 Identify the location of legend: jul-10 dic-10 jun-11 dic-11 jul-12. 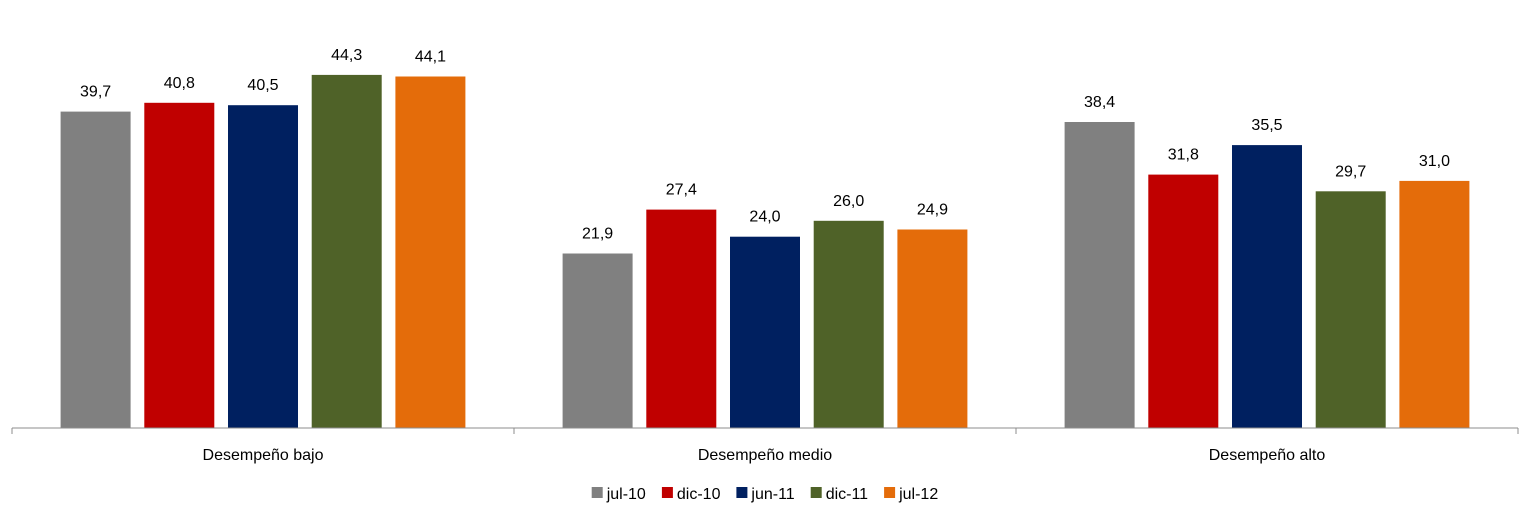
(764, 494).